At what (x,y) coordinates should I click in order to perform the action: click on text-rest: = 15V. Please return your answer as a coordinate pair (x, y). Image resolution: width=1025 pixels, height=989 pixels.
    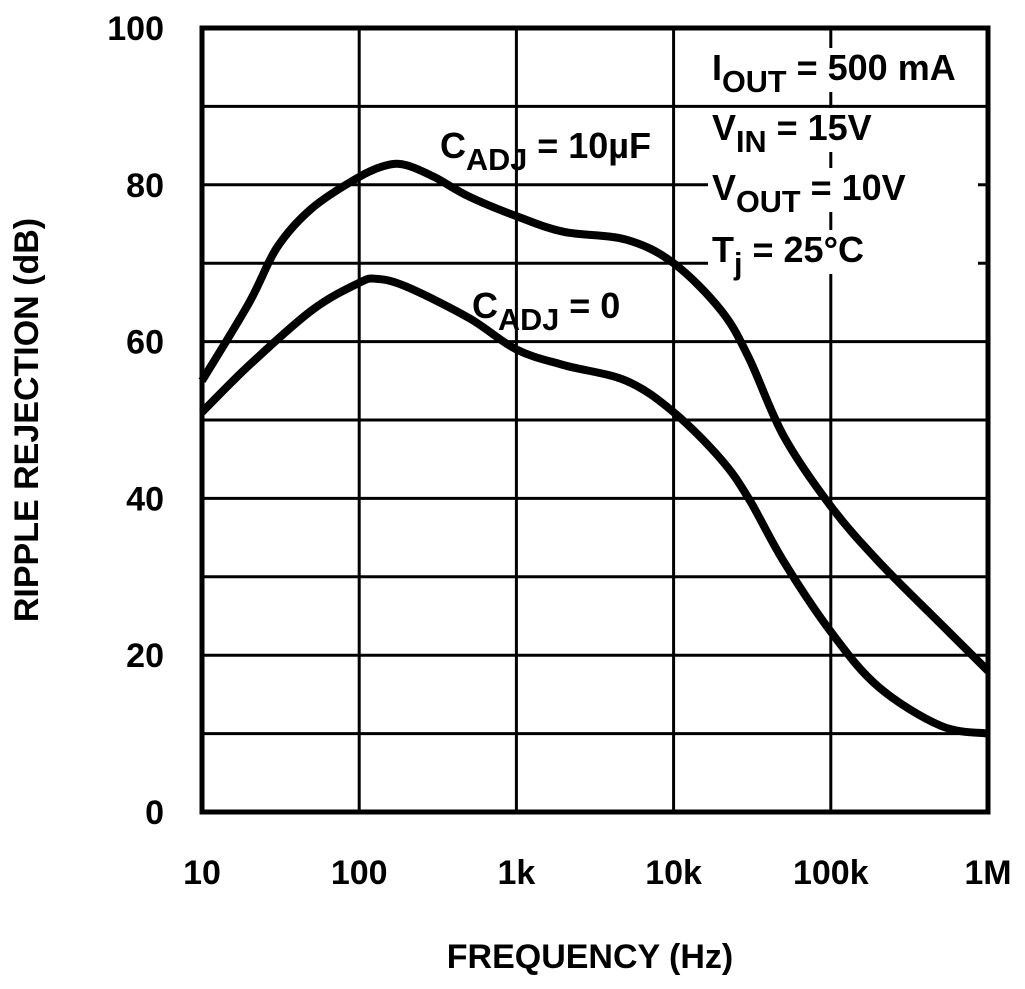
    Looking at the image, I should click on (819, 127).